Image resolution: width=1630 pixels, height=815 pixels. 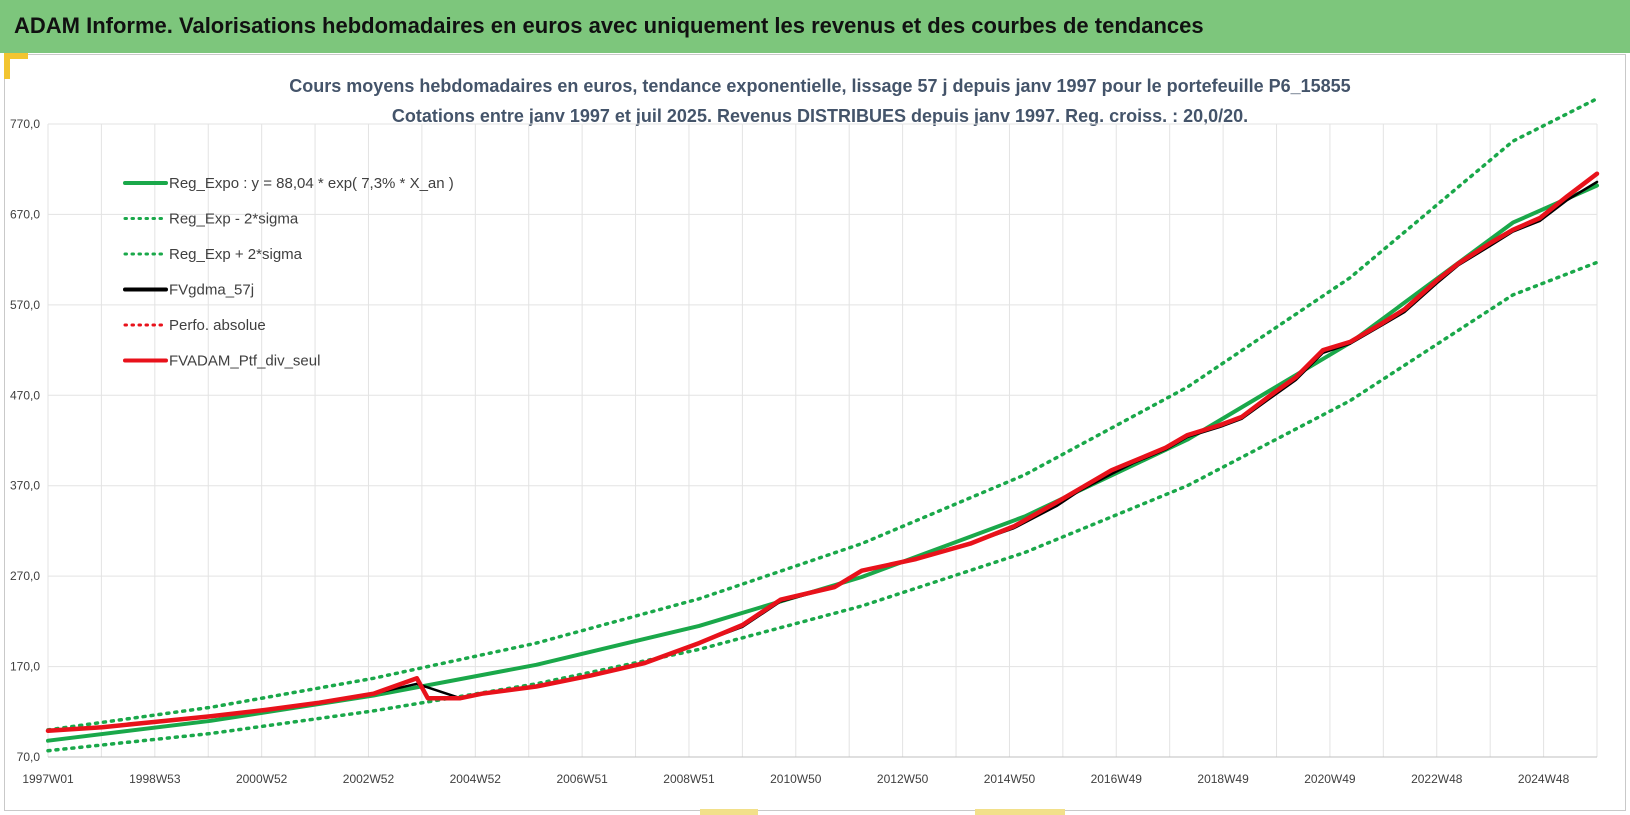 I want to click on y-tick-label: 70,0, so click(x=29, y=757).